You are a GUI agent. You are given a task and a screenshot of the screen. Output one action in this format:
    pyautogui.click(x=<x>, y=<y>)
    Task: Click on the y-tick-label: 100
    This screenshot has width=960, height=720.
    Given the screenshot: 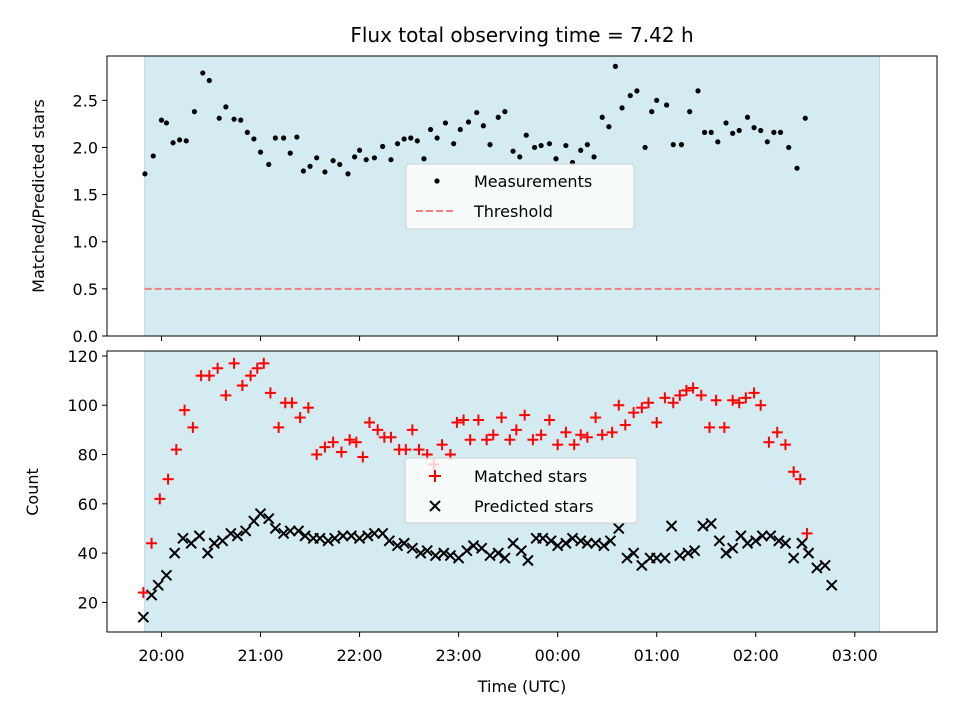 What is the action you would take?
    pyautogui.click(x=82, y=405)
    